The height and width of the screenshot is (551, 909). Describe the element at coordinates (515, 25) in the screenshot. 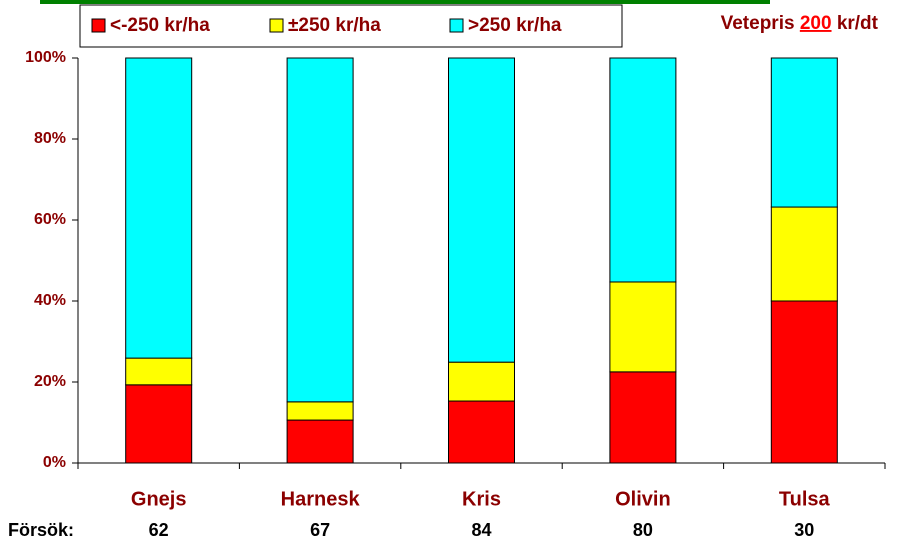

I see `legend-label: >250 kr/ha` at that location.